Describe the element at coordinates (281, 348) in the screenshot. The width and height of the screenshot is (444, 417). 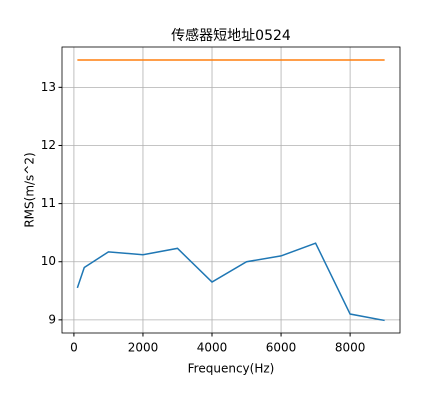
I see `x-tick-label: 6000` at that location.